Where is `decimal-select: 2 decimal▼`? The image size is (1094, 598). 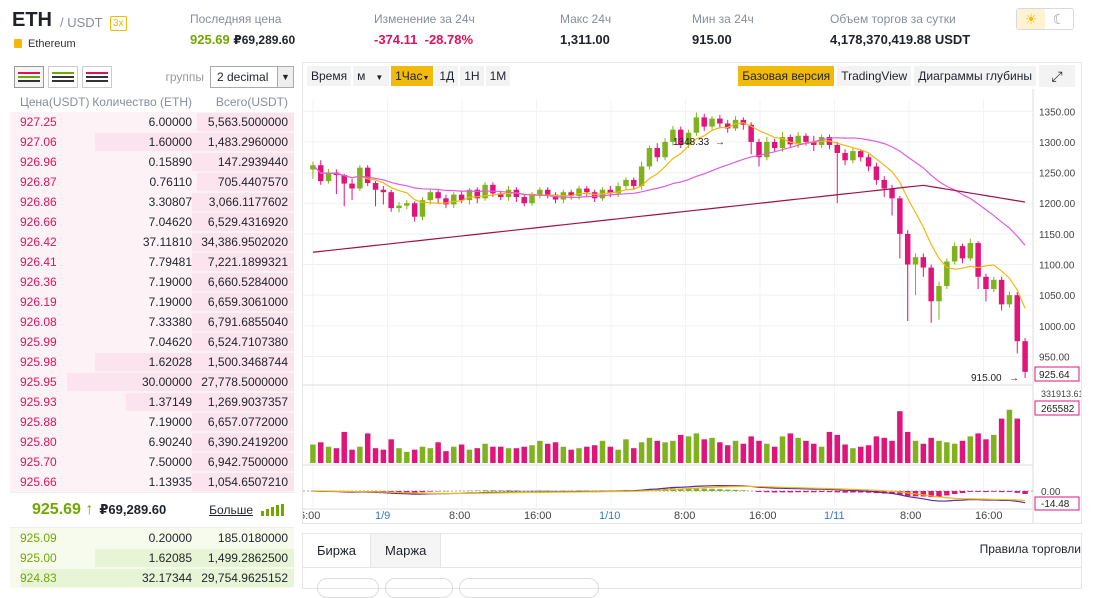 decimal-select: 2 decimal▼ is located at coordinates (252, 77).